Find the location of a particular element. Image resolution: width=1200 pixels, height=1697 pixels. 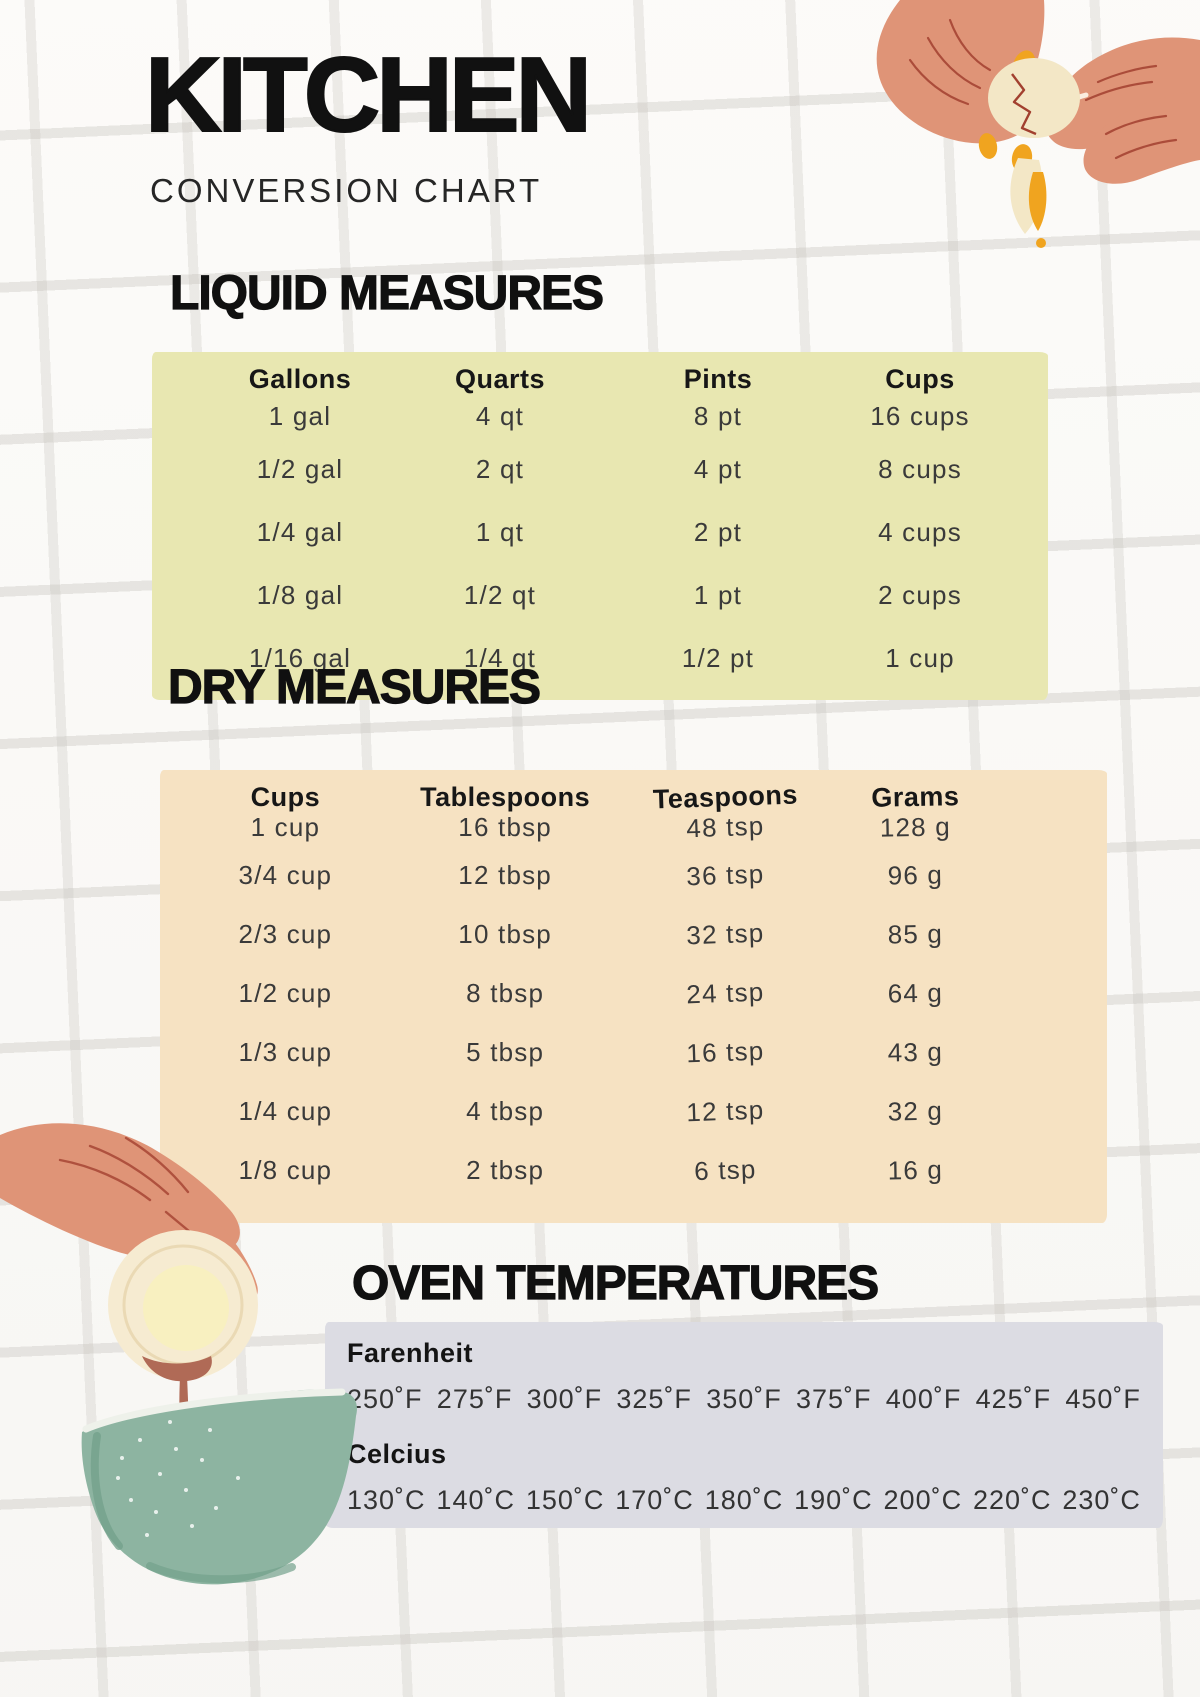

liquid-column-header: Gallons is located at coordinates (300, 379).